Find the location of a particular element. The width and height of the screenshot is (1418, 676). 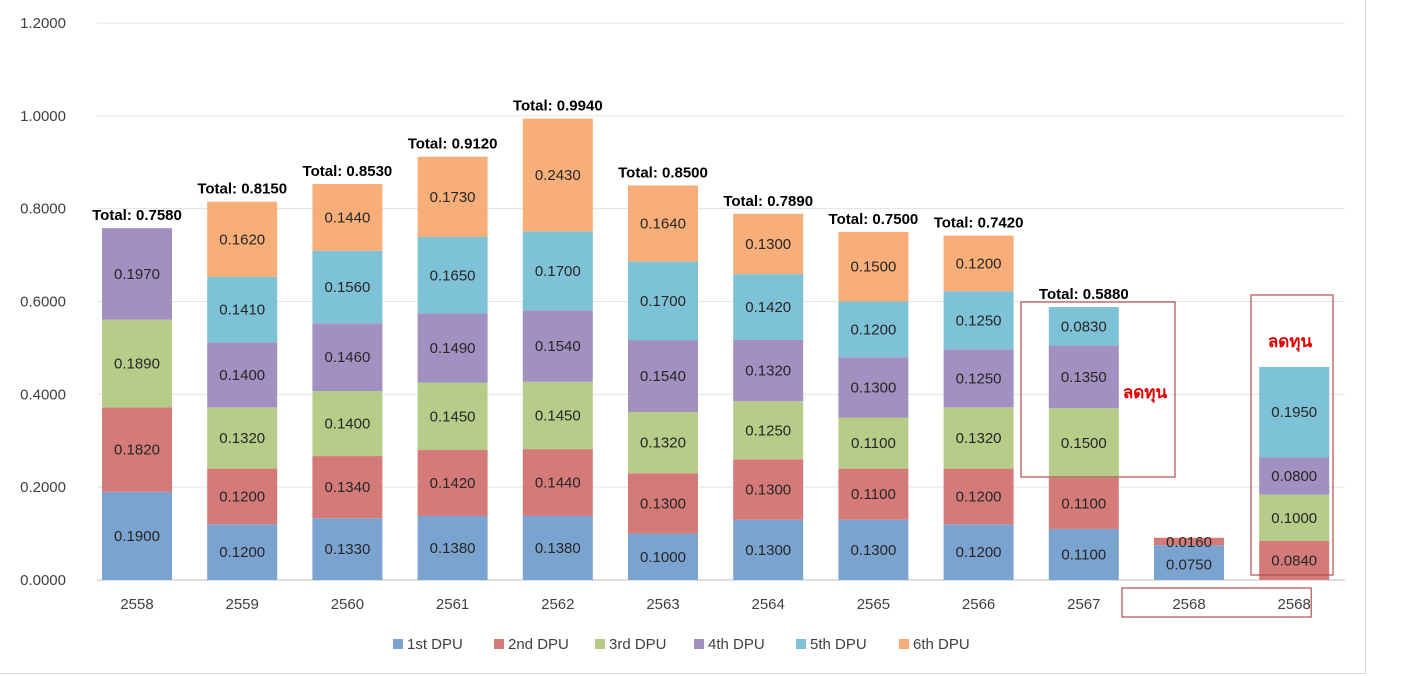

data-label: 0.1490 is located at coordinates (453, 348).